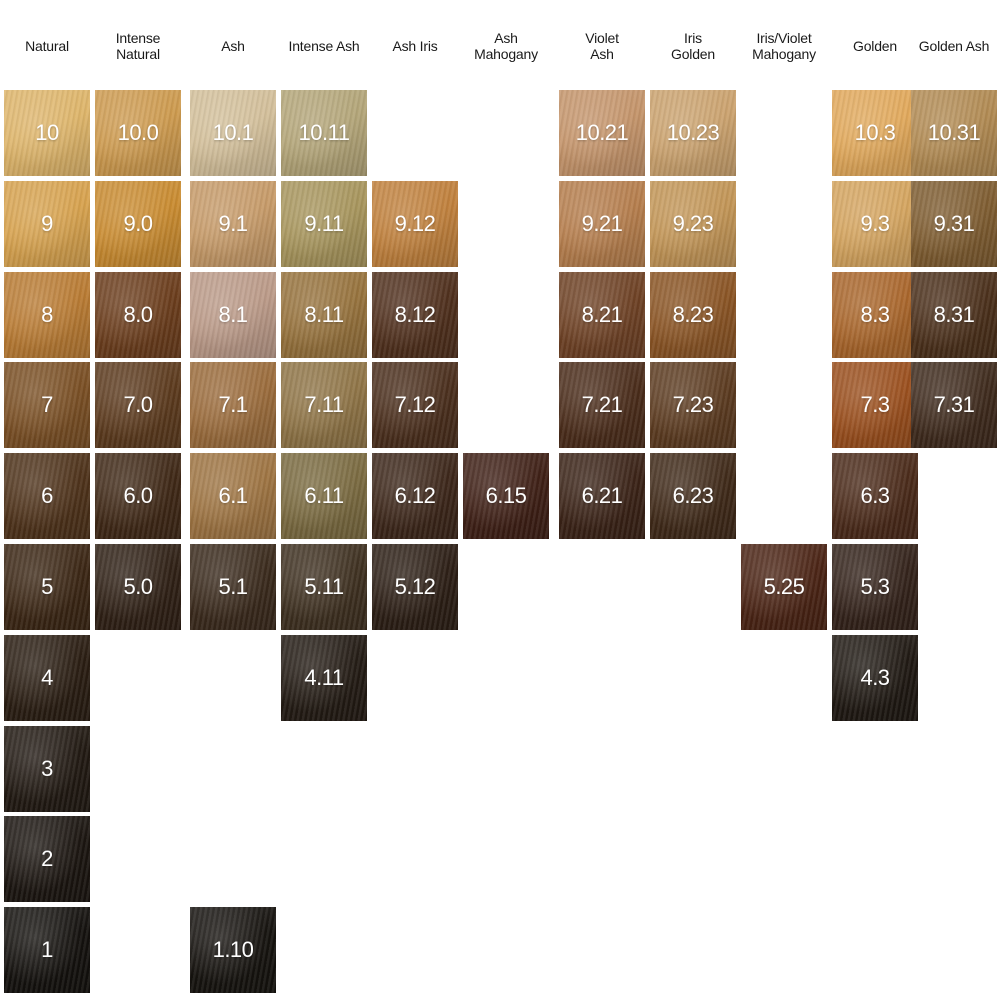 The height and width of the screenshot is (1000, 1000). Describe the element at coordinates (875, 133) in the screenshot. I see `color-swatch-10-3: 10.3` at that location.